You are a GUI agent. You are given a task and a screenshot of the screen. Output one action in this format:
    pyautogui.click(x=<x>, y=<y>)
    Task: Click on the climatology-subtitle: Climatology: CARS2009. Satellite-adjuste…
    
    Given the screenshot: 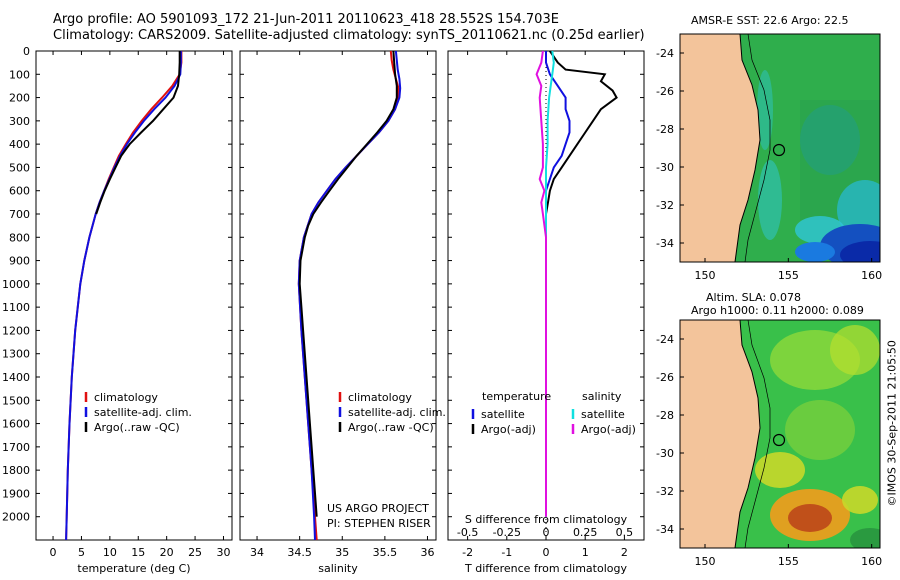 What is the action you would take?
    pyautogui.click(x=349, y=35)
    